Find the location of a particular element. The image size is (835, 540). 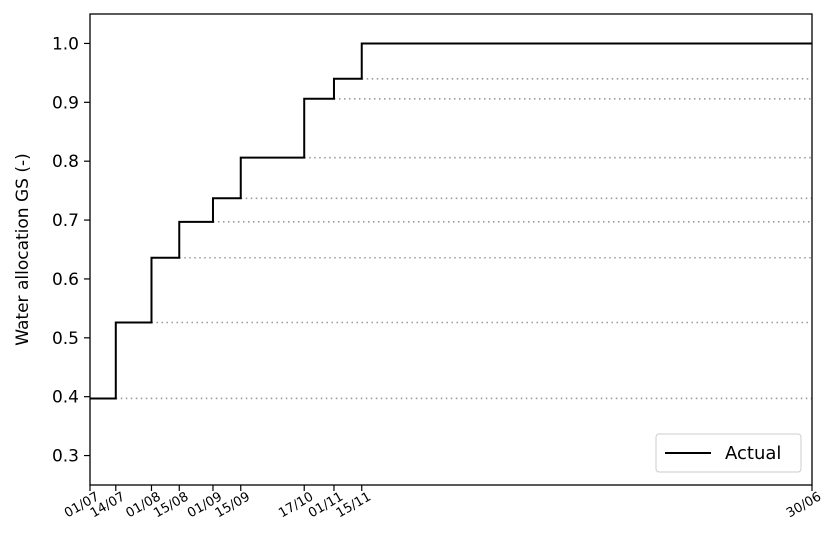

y-axis: 0.3 0.4 0.5 0.6 0.7 0.8 0.9 1.0 is located at coordinates (71, 250).